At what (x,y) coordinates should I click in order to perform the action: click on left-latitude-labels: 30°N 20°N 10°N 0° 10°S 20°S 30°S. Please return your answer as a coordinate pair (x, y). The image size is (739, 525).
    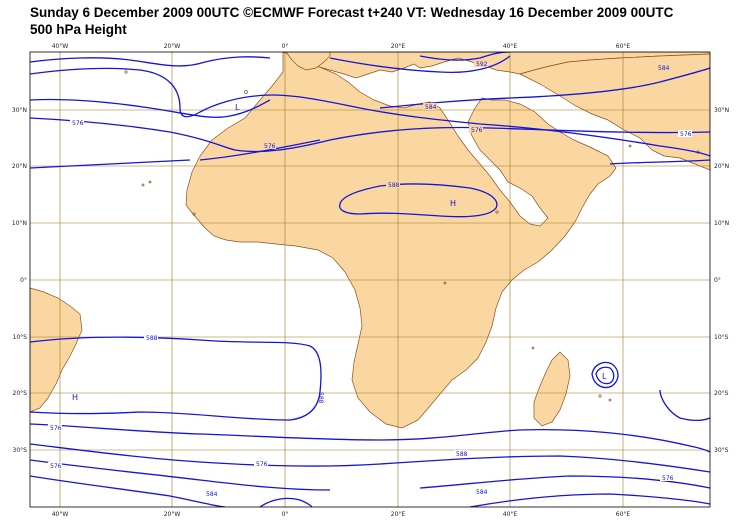
    Looking at the image, I should click on (19, 280).